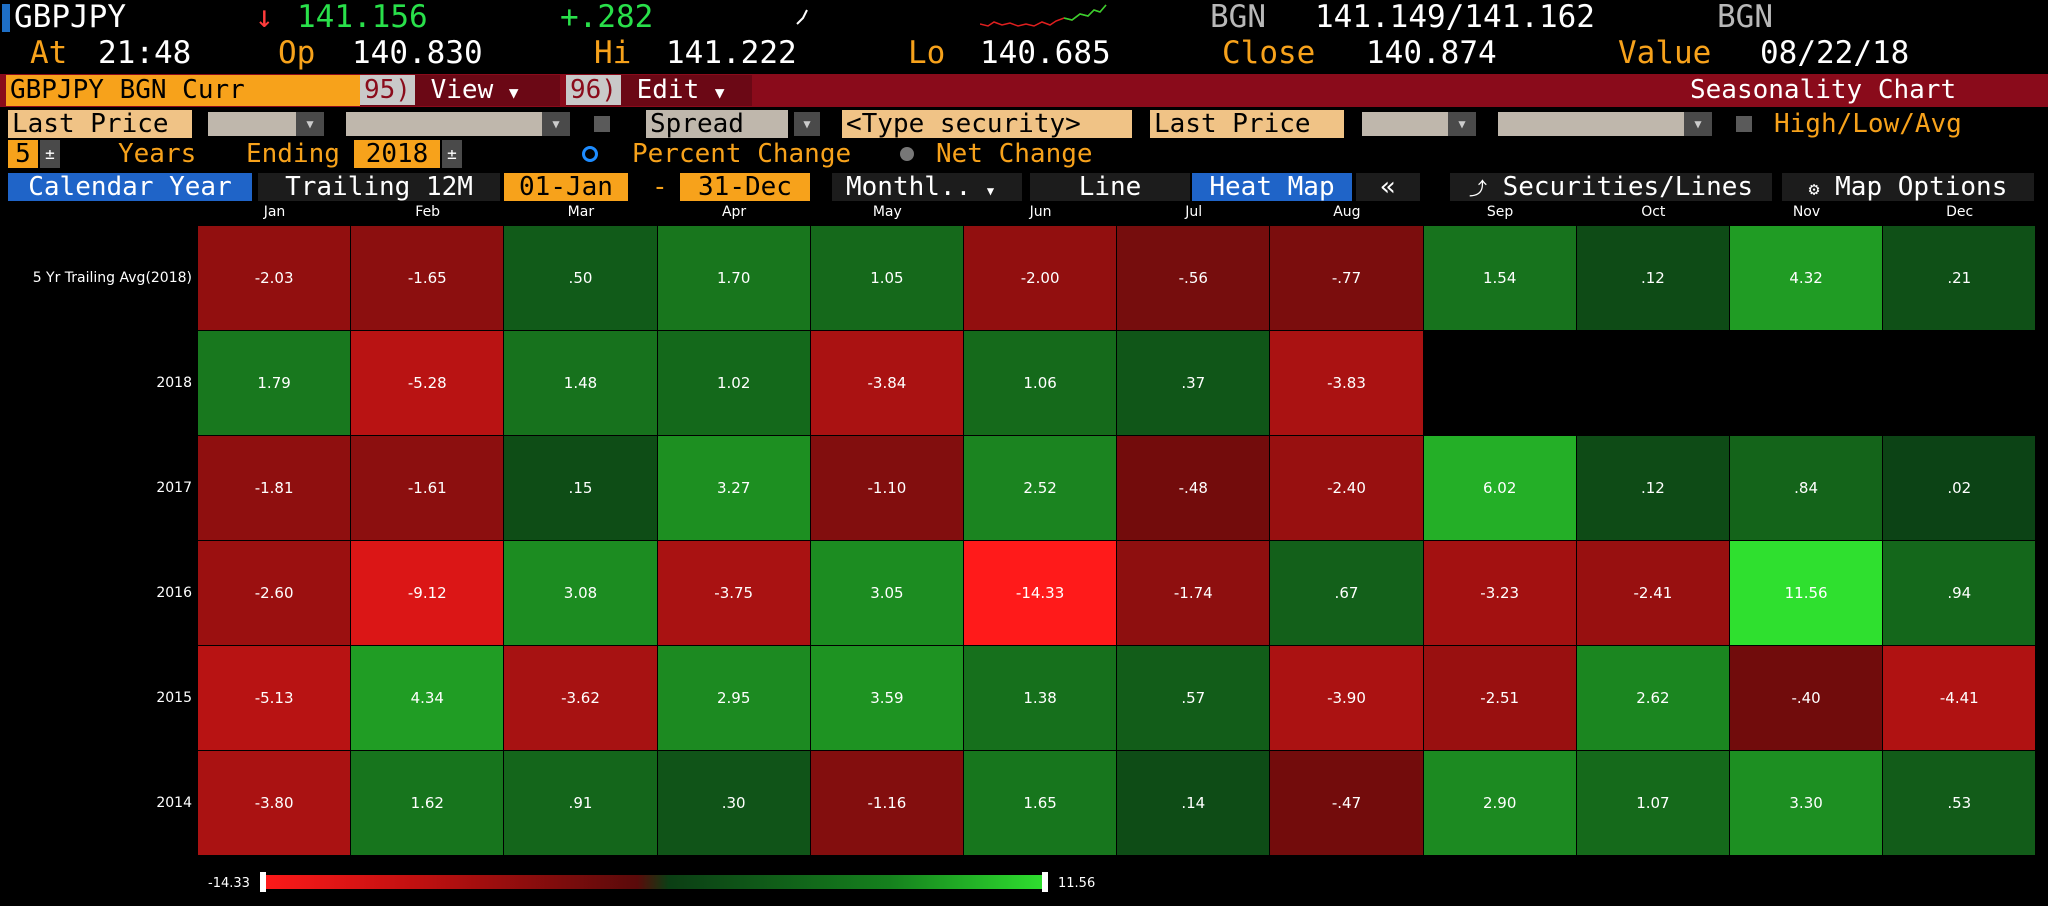 The height and width of the screenshot is (906, 2048). I want to click on heatmap-cell: 2.62, so click(1653, 698).